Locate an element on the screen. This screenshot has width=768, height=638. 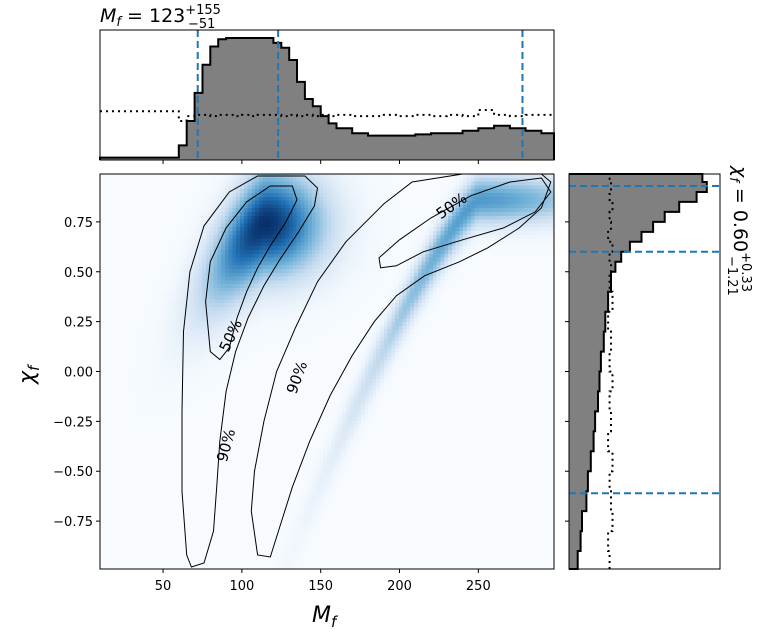
mass-marginal-title: Mf = 123+155 −51 is located at coordinates (160, 17).